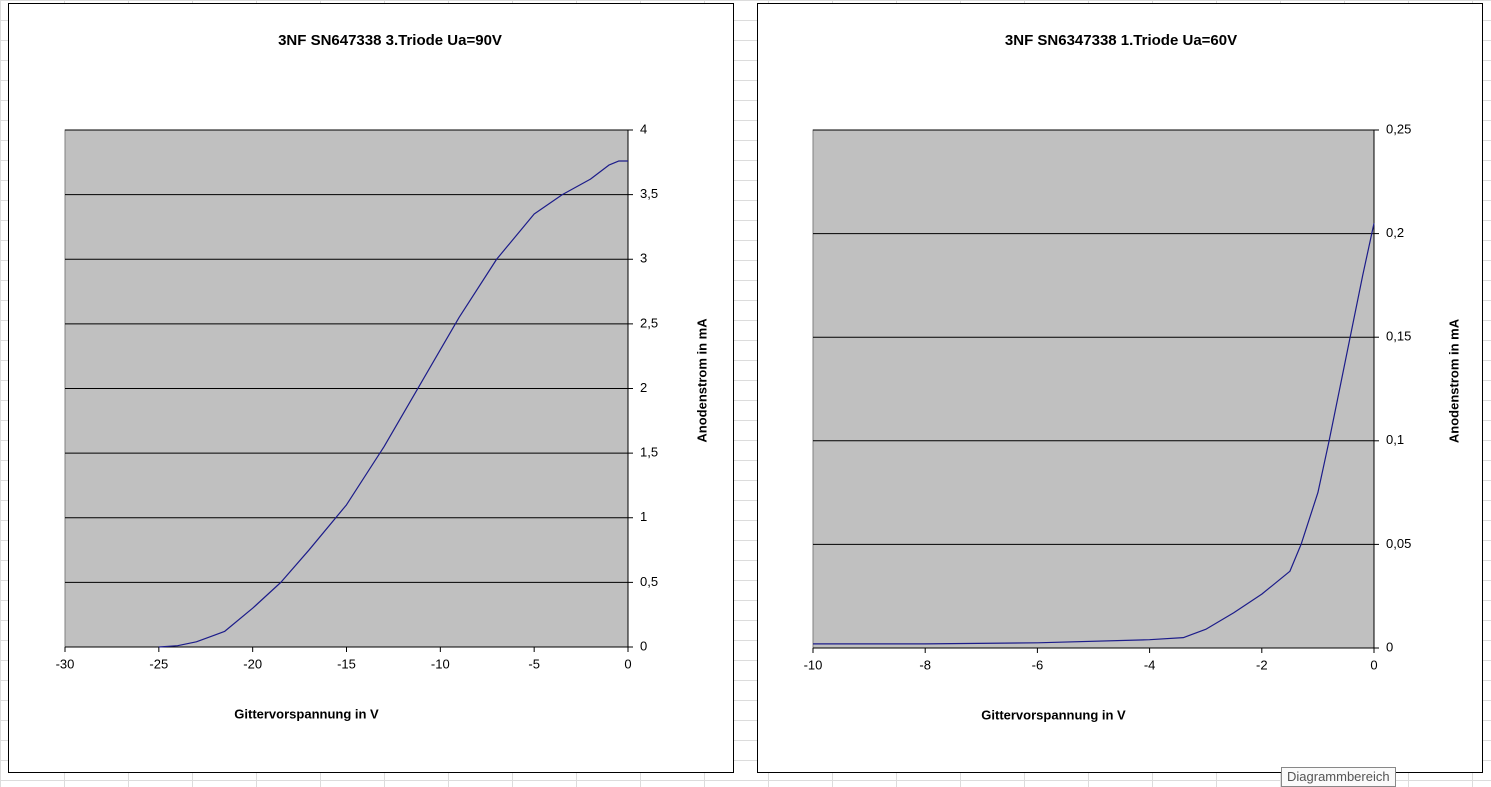 The height and width of the screenshot is (787, 1491). I want to click on y-tick-label: 2,5, so click(649, 322).